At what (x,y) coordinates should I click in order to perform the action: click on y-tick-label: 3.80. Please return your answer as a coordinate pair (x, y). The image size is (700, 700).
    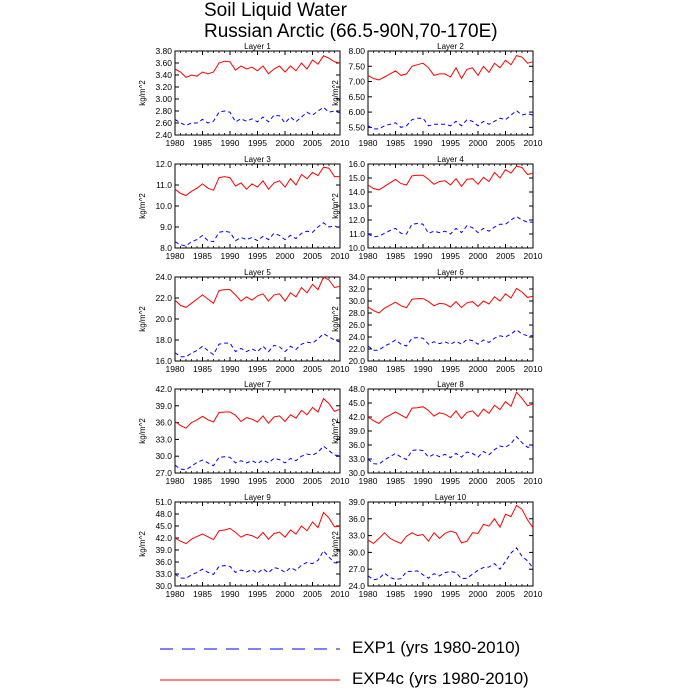
    Looking at the image, I should click on (163, 51).